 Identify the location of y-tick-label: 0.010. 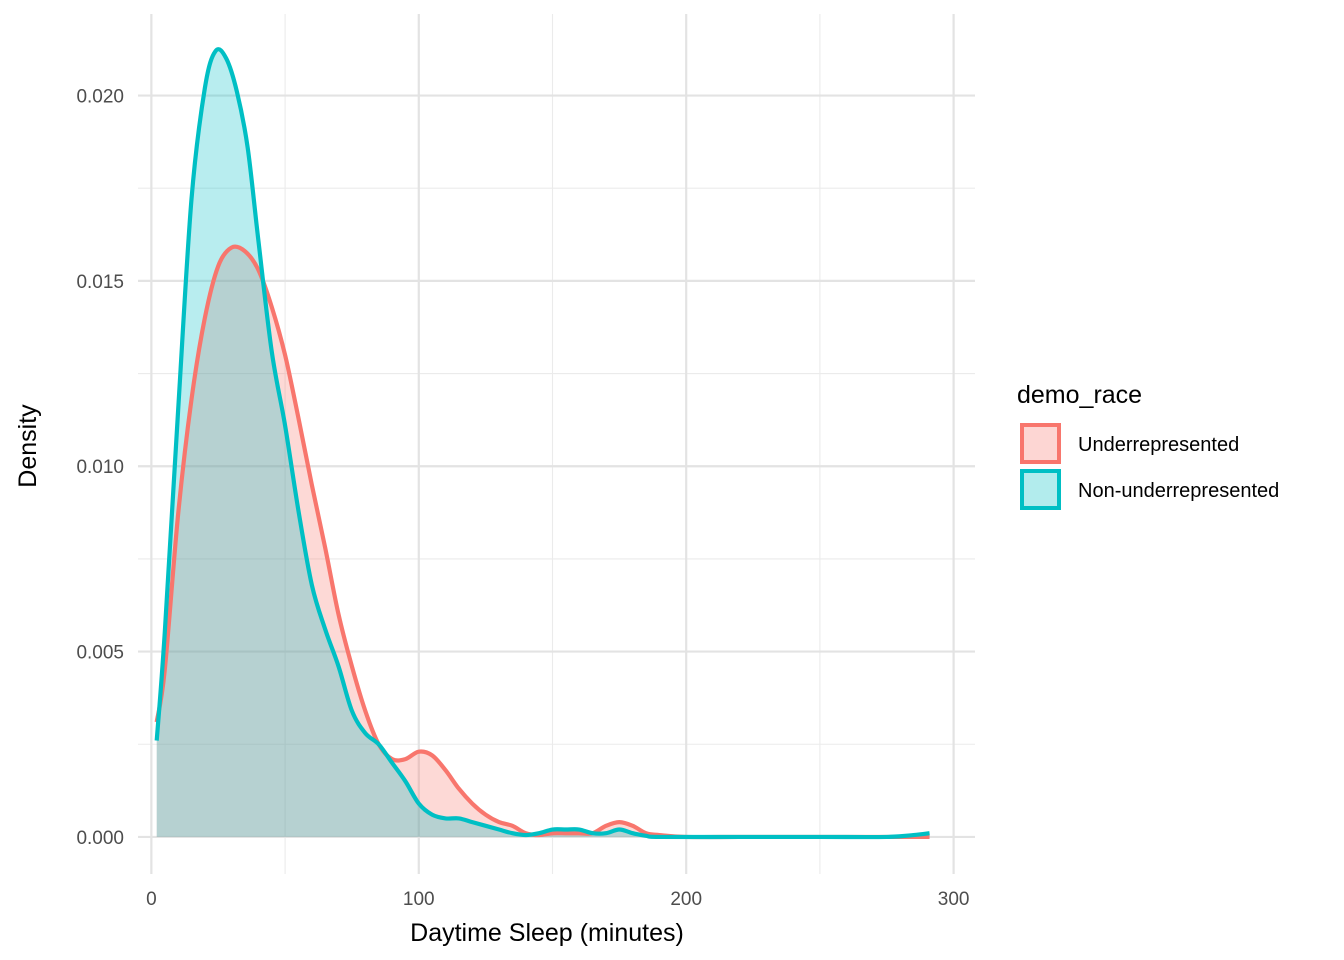
(100, 467).